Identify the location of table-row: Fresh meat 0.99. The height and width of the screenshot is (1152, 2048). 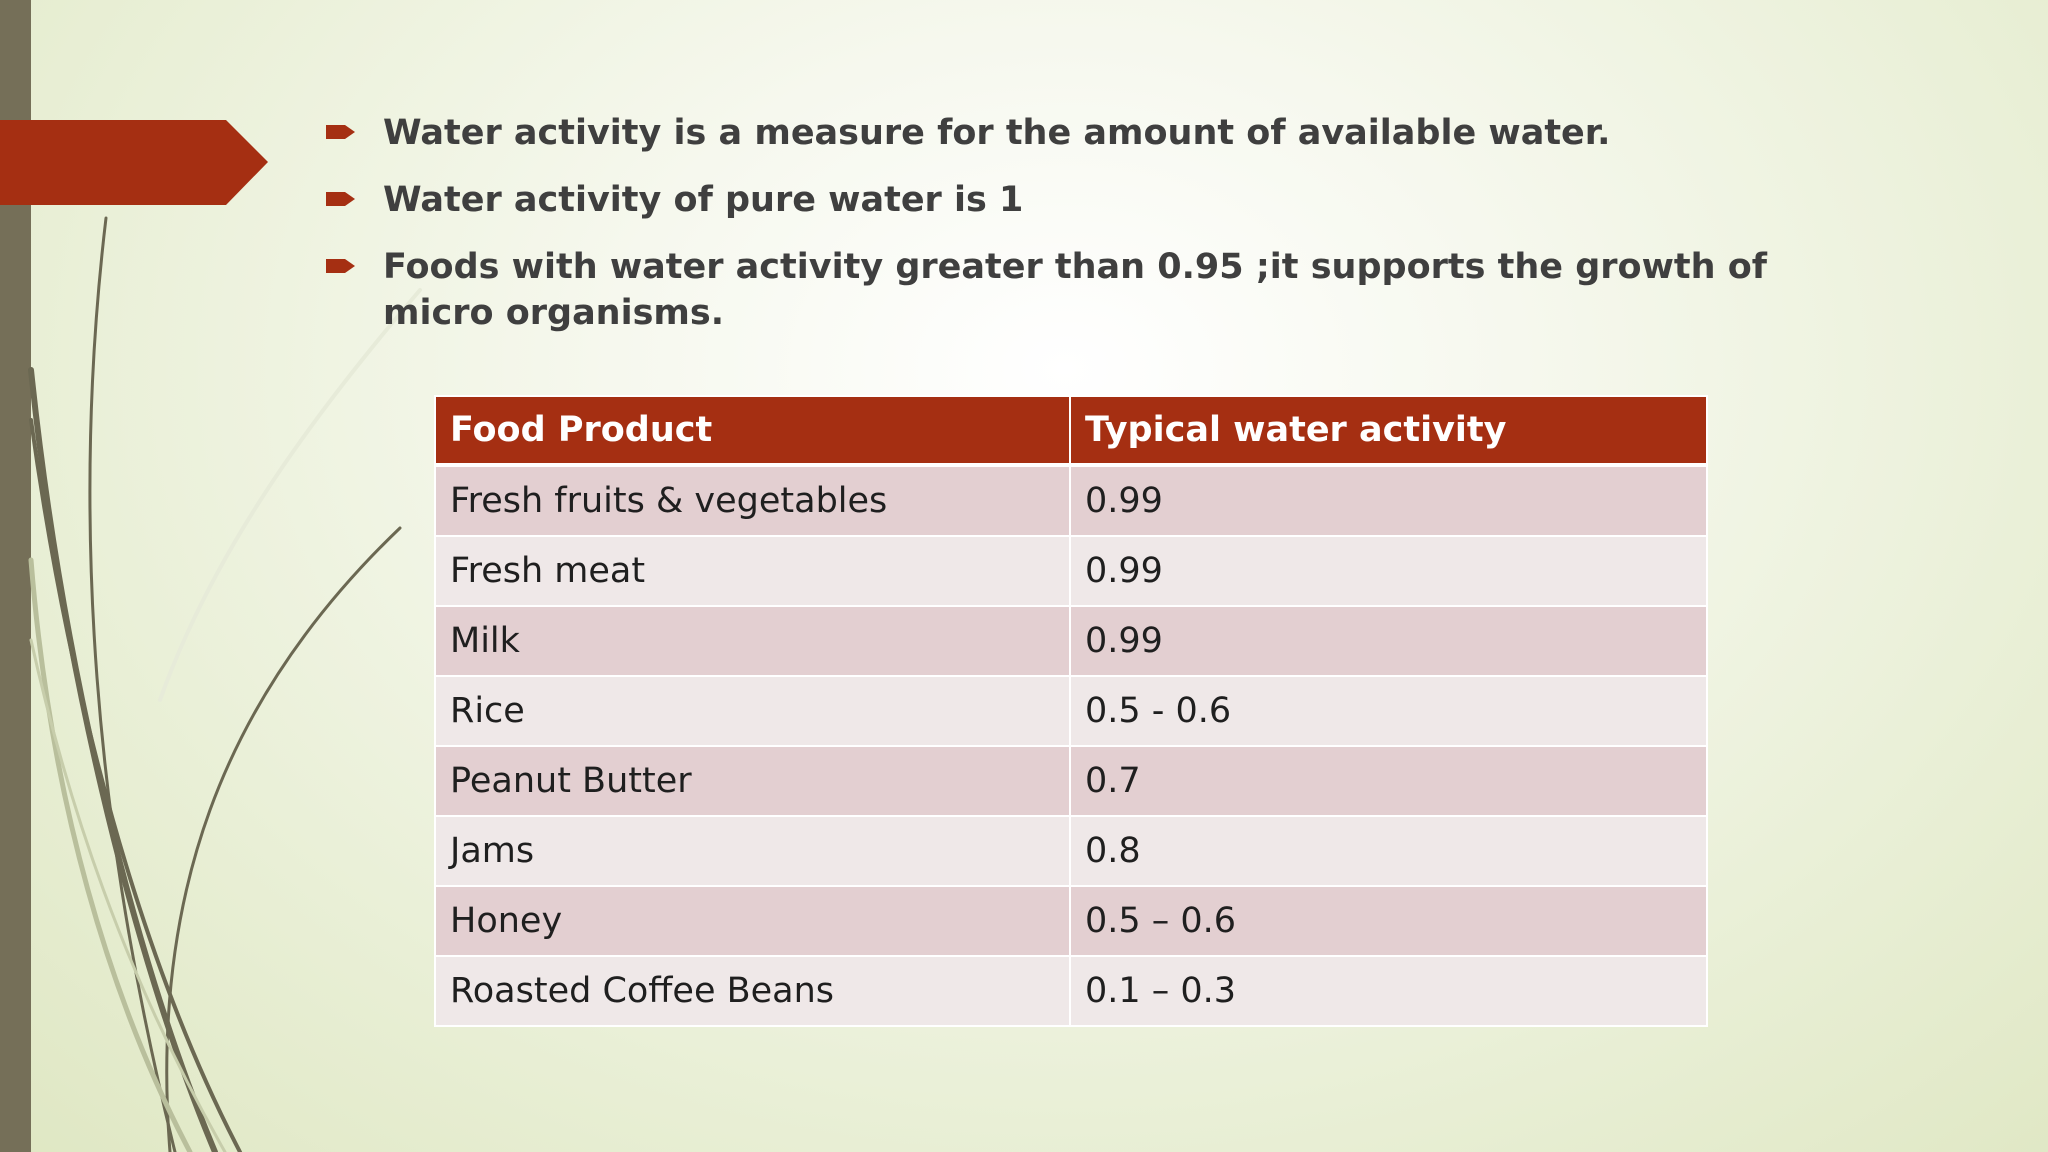
(1071, 571).